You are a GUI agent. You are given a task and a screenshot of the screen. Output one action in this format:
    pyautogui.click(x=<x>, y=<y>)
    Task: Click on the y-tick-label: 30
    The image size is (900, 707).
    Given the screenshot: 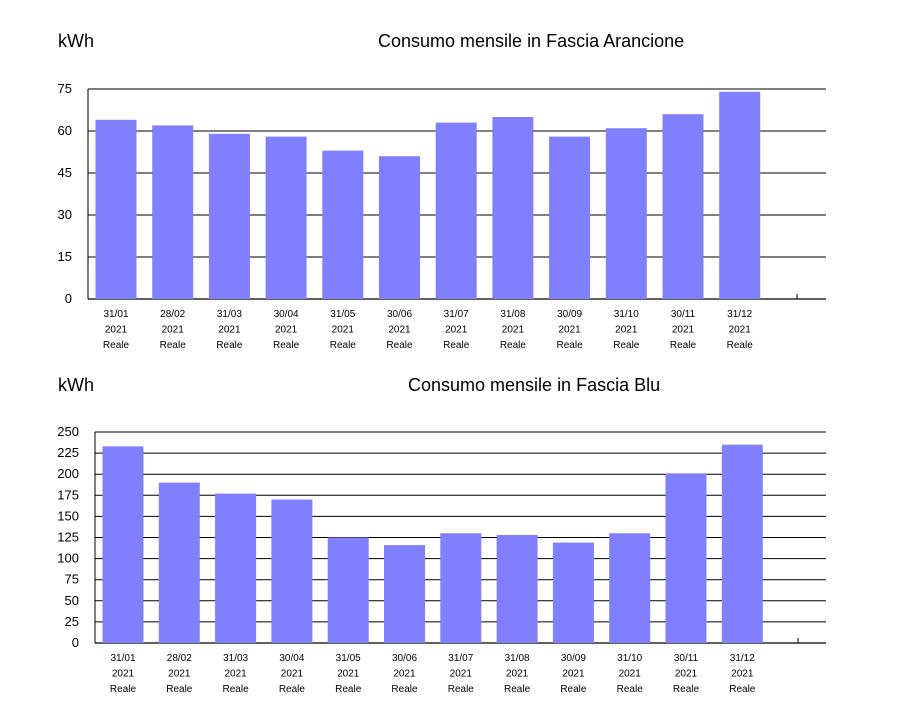 What is the action you would take?
    pyautogui.click(x=65, y=214)
    